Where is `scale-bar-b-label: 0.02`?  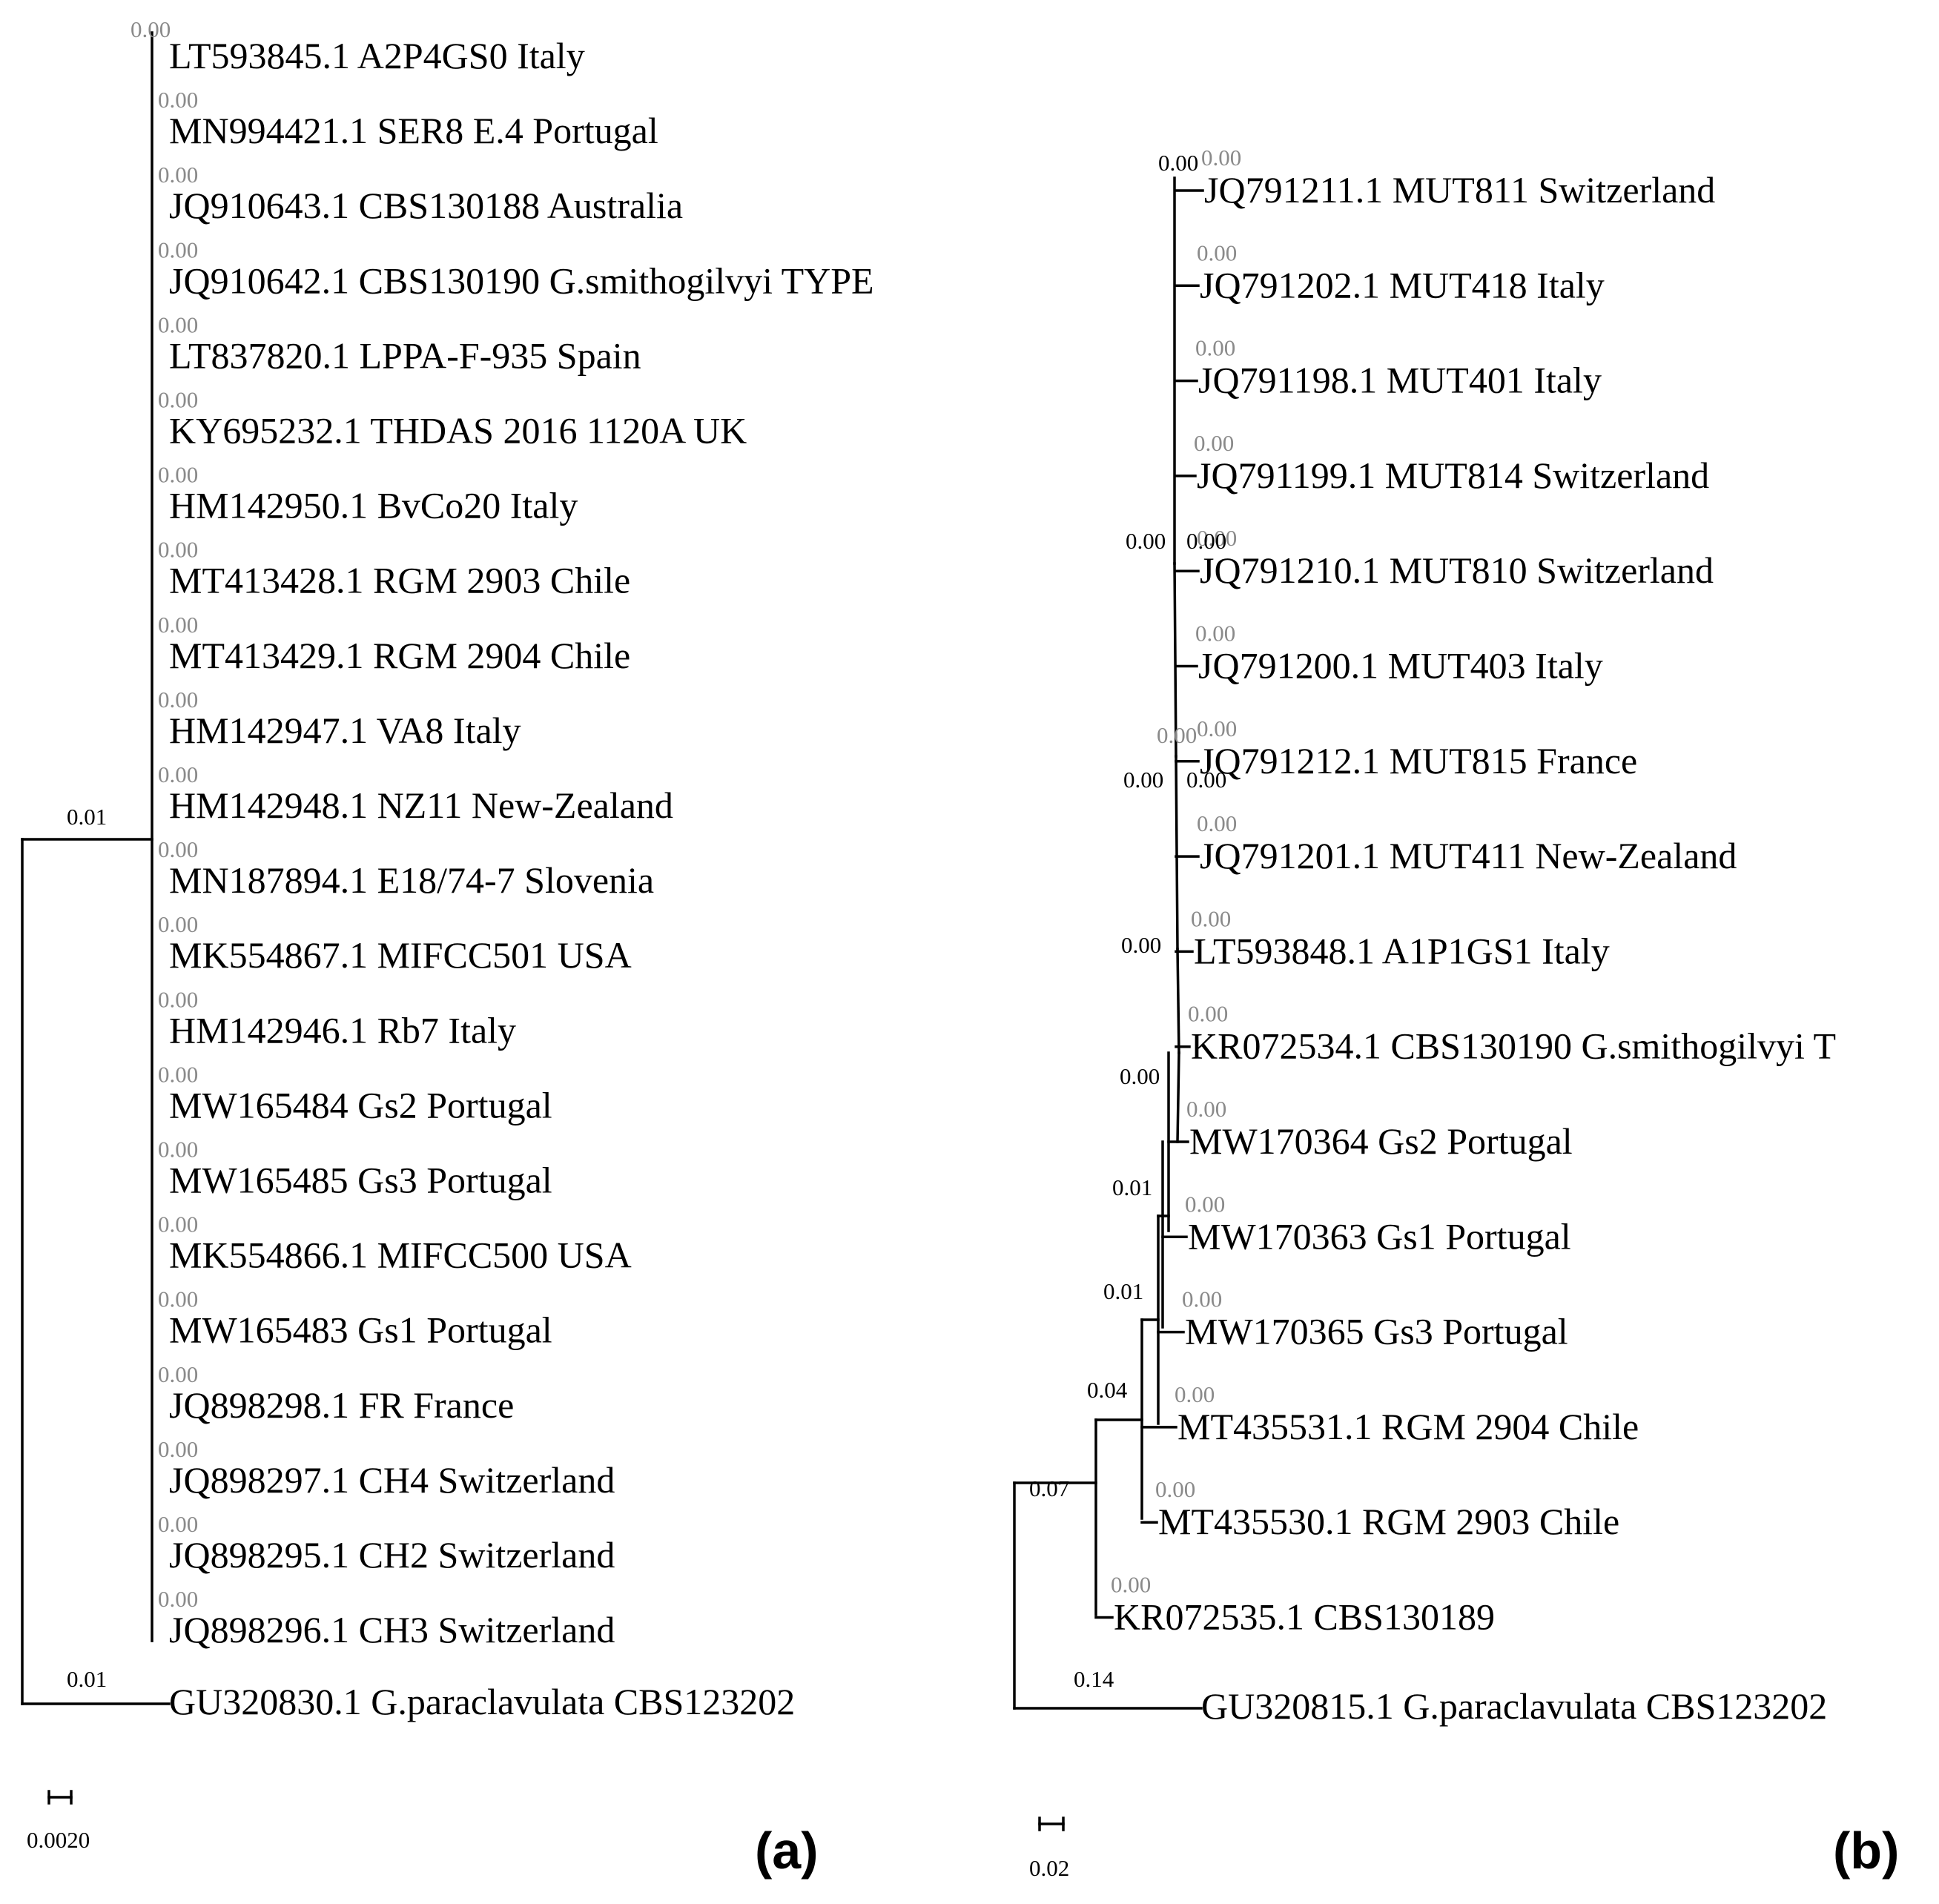 scale-bar-b-label: 0.02 is located at coordinates (1049, 1868).